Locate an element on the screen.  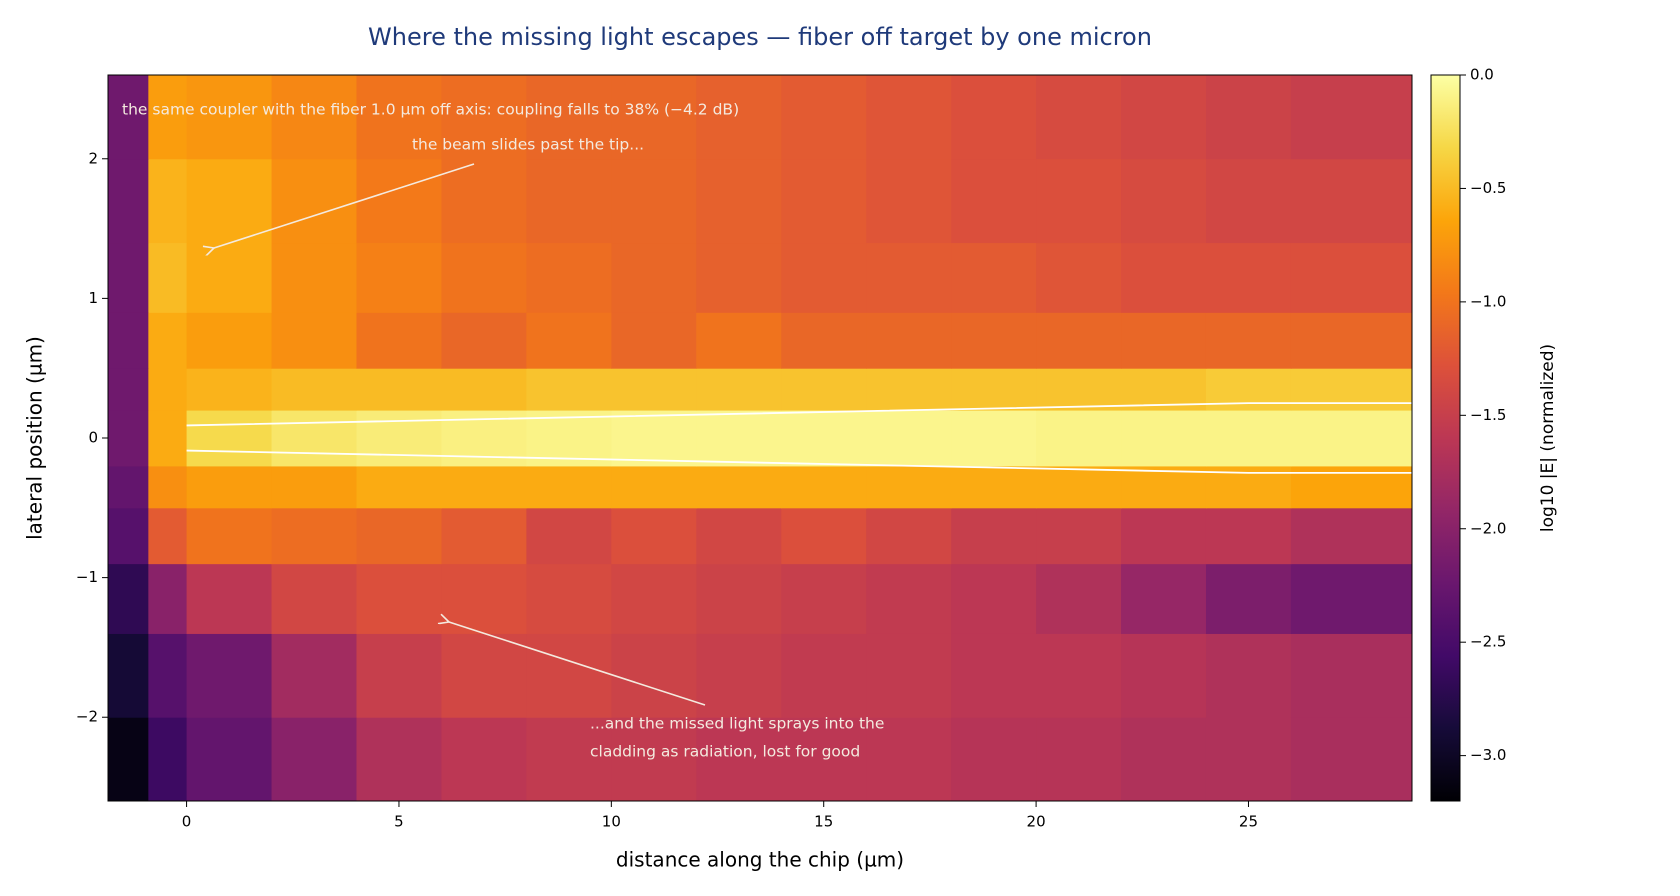
colorbar is located at coordinates (1445, 438).